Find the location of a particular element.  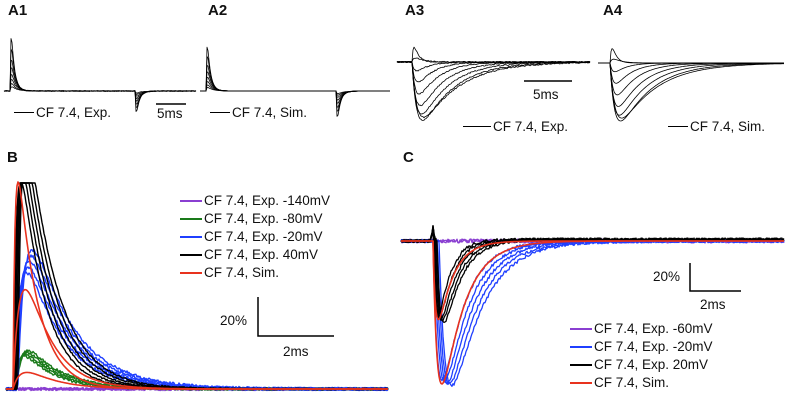

chart-a4 is located at coordinates (691, 85).